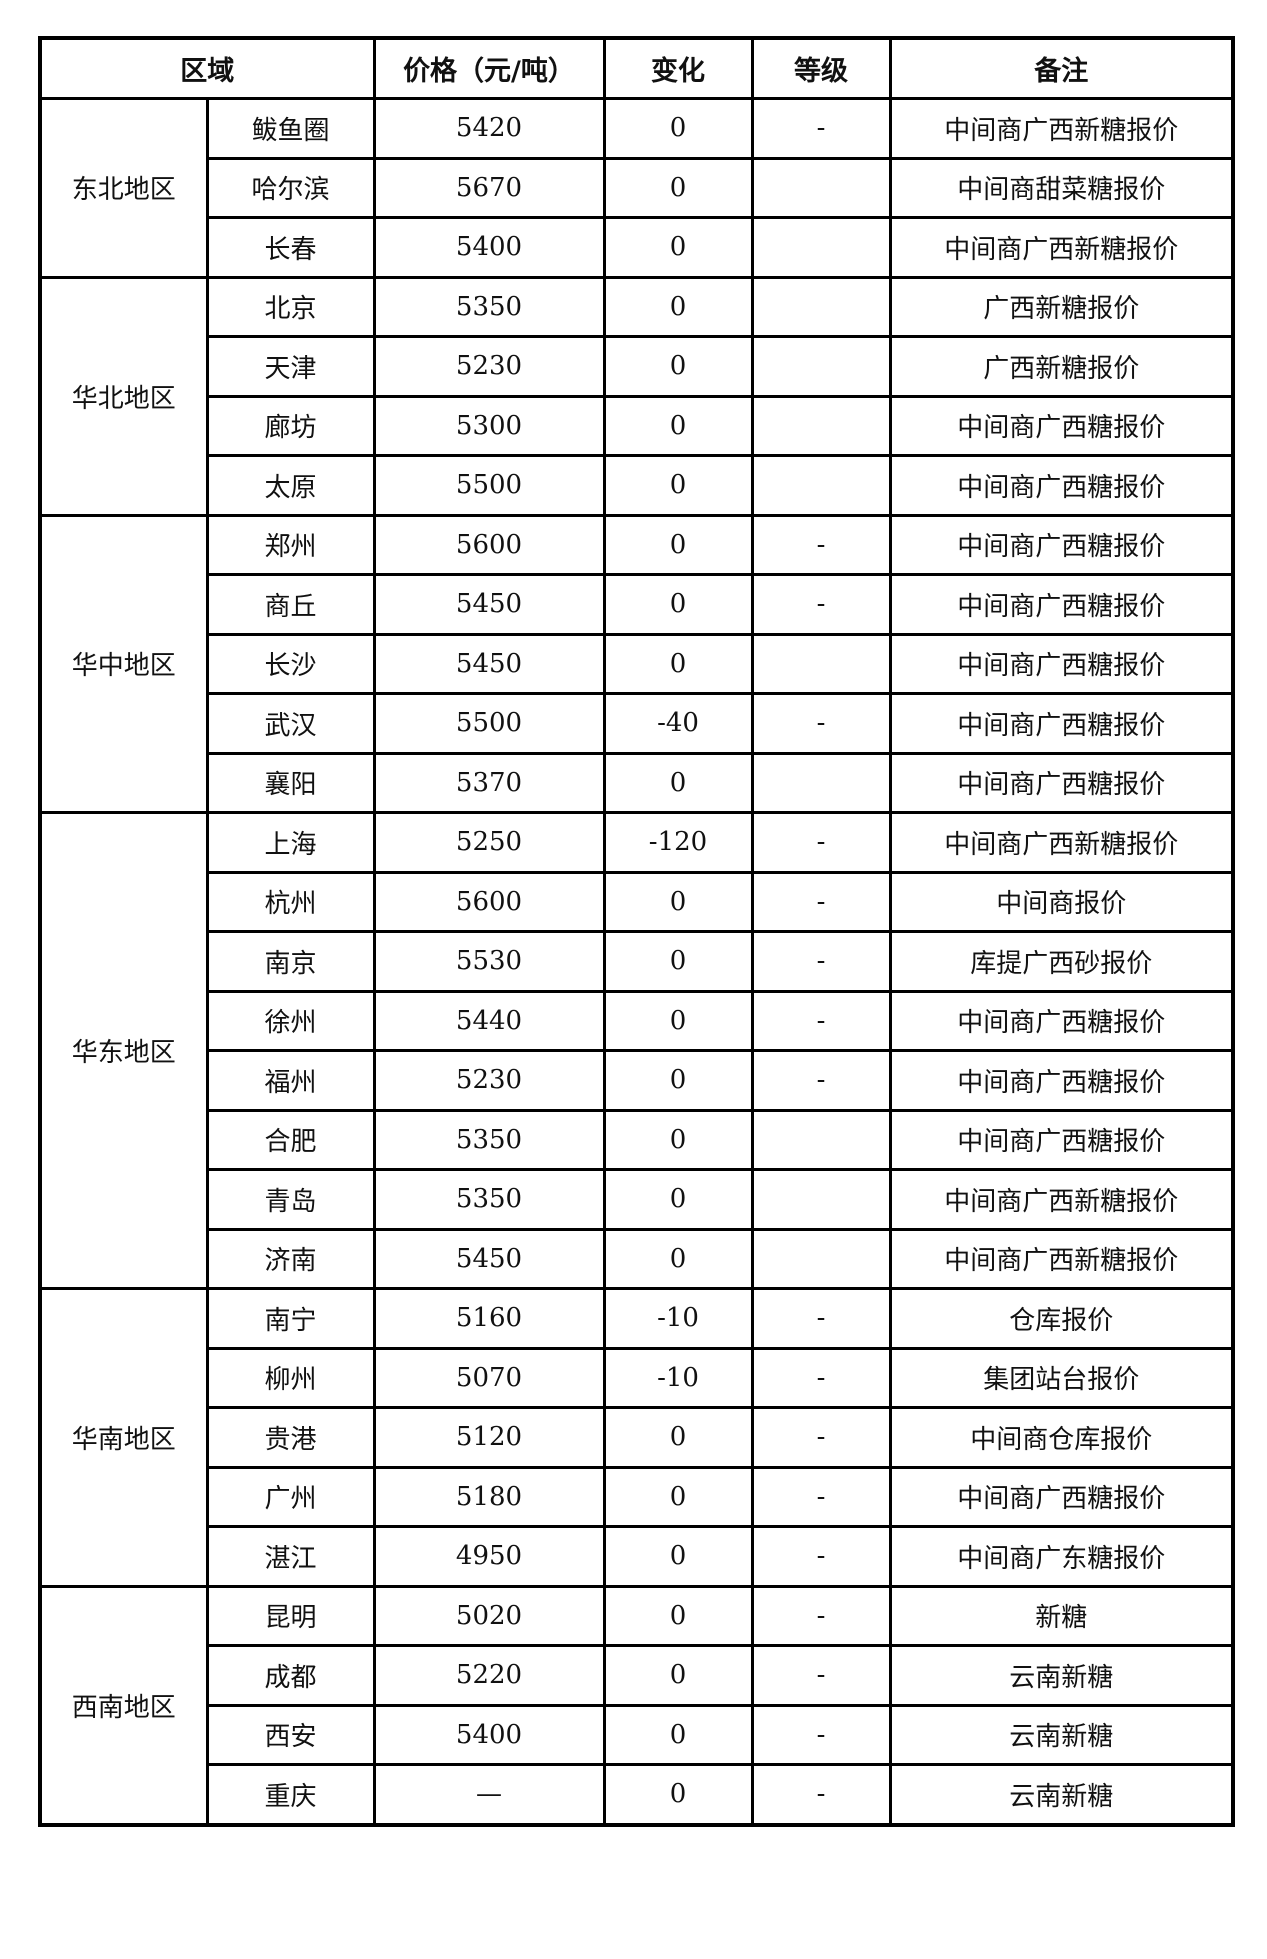  What do you see at coordinates (637, 723) in the screenshot?
I see `table-row: 武汉 5500 -40- 中间商广西糖报价` at bounding box center [637, 723].